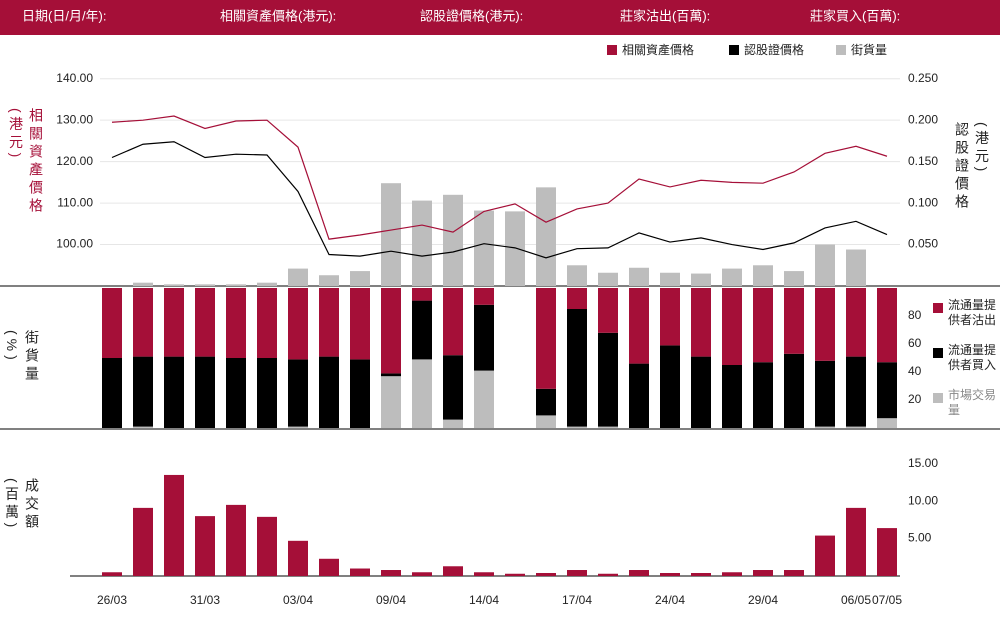 The width and height of the screenshot is (1000, 620). What do you see at coordinates (923, 202) in the screenshot?
I see `y2-tick-label: 0.100` at bounding box center [923, 202].